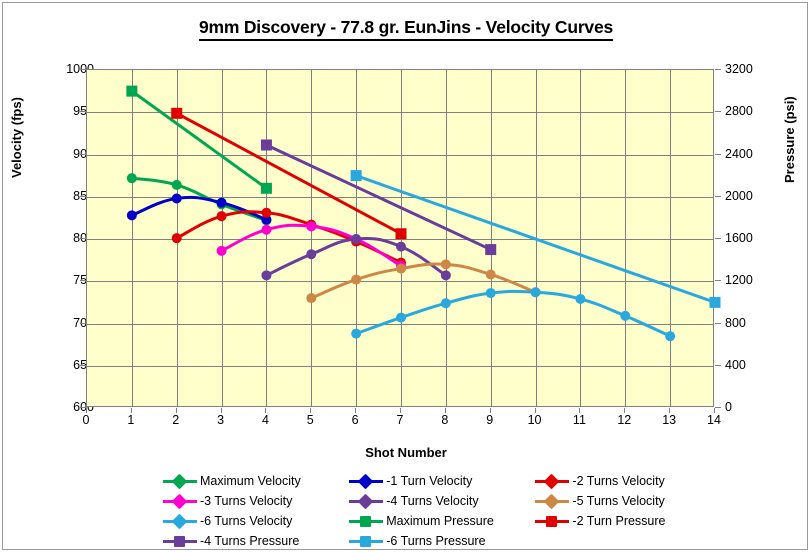 This screenshot has height=552, width=810. I want to click on x-axis-tick-label: 6, so click(355, 420).